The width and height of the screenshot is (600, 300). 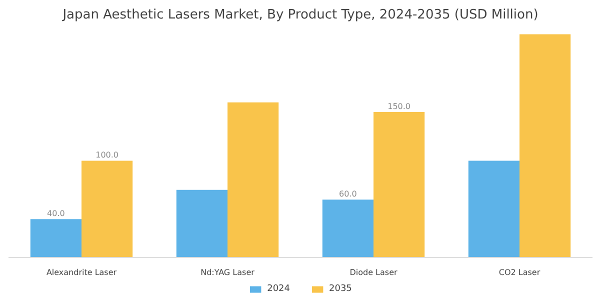 What do you see at coordinates (374, 272) in the screenshot?
I see `x-tick-label: Diode Laser` at bounding box center [374, 272].